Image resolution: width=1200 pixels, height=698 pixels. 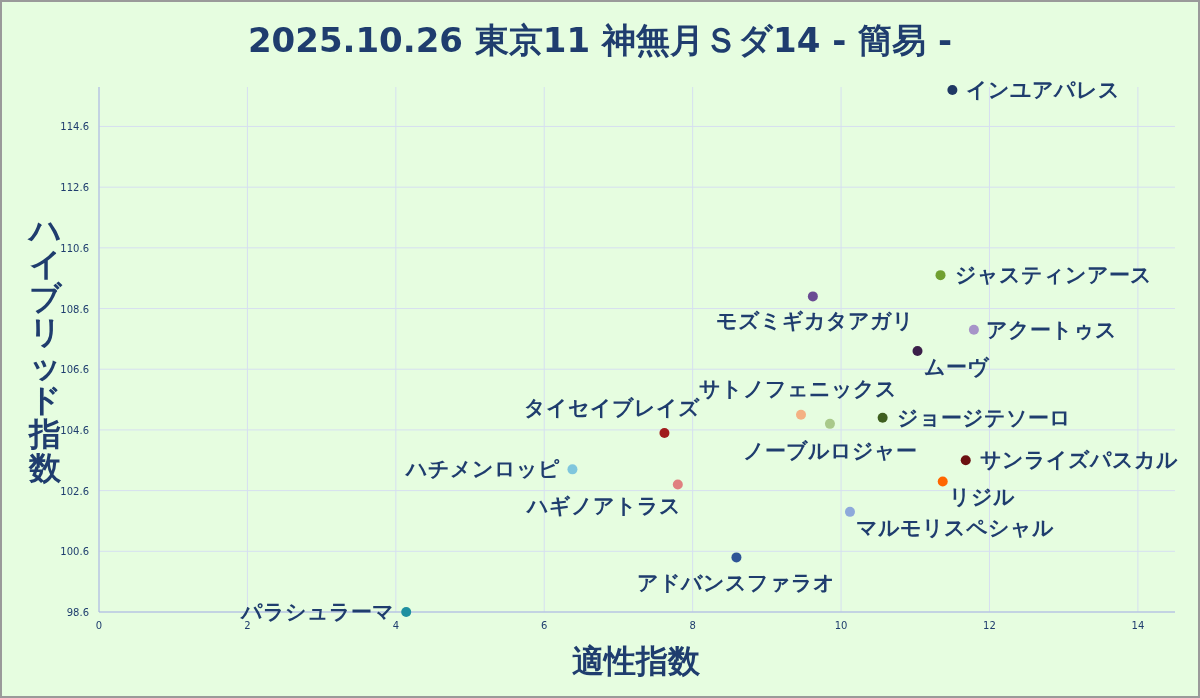 I want to click on x-tick-label: 4, so click(x=396, y=625).